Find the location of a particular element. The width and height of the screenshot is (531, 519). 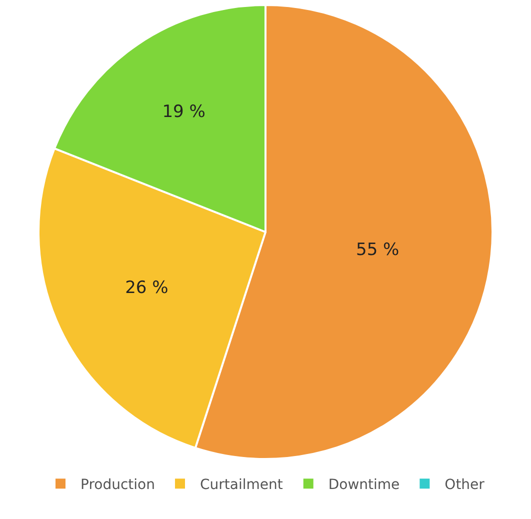

legend-label: Production is located at coordinates (117, 485).